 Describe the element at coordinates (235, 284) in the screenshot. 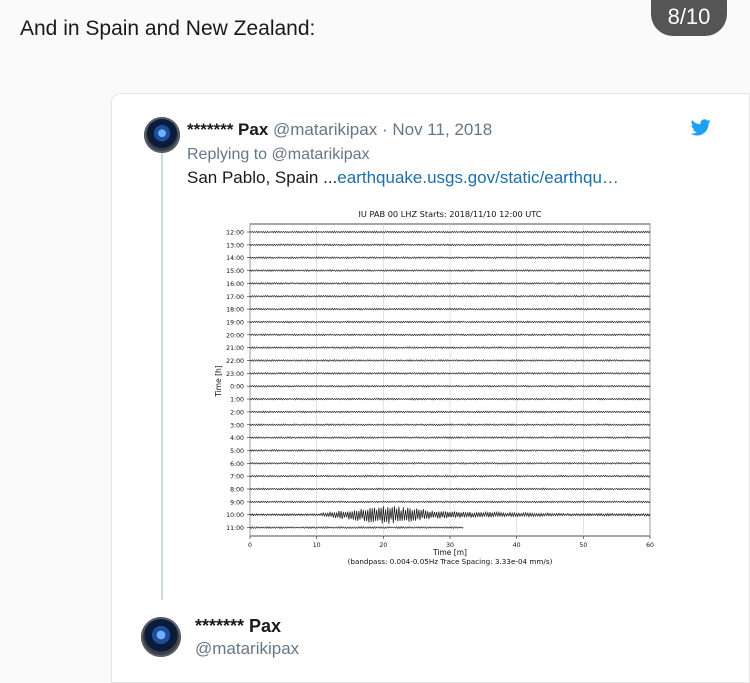

I see `y-tick-label: 16:00` at that location.